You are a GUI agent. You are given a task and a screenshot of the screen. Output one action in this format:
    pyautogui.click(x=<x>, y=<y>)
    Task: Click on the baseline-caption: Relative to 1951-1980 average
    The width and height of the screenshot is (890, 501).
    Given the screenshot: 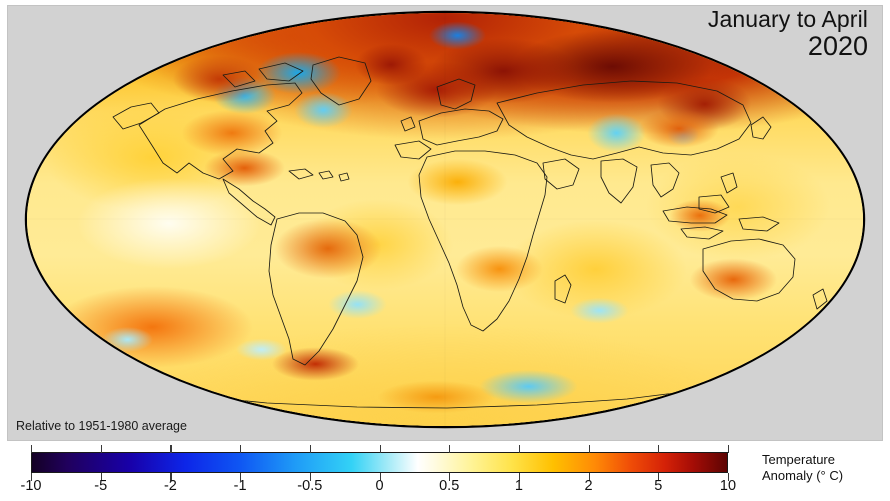 What is the action you would take?
    pyautogui.click(x=101, y=426)
    